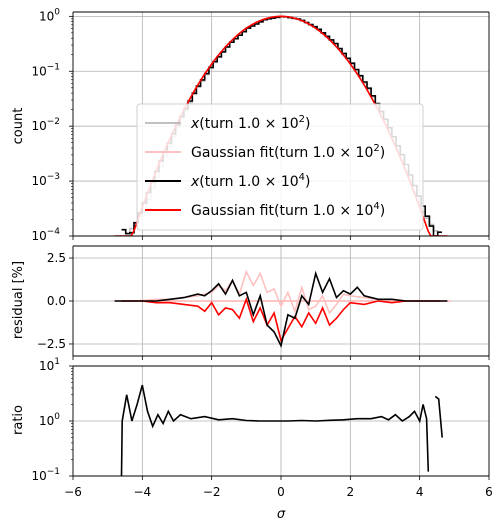  Describe the element at coordinates (49, 365) in the screenshot. I see `ytick-label: 10¹` at that location.